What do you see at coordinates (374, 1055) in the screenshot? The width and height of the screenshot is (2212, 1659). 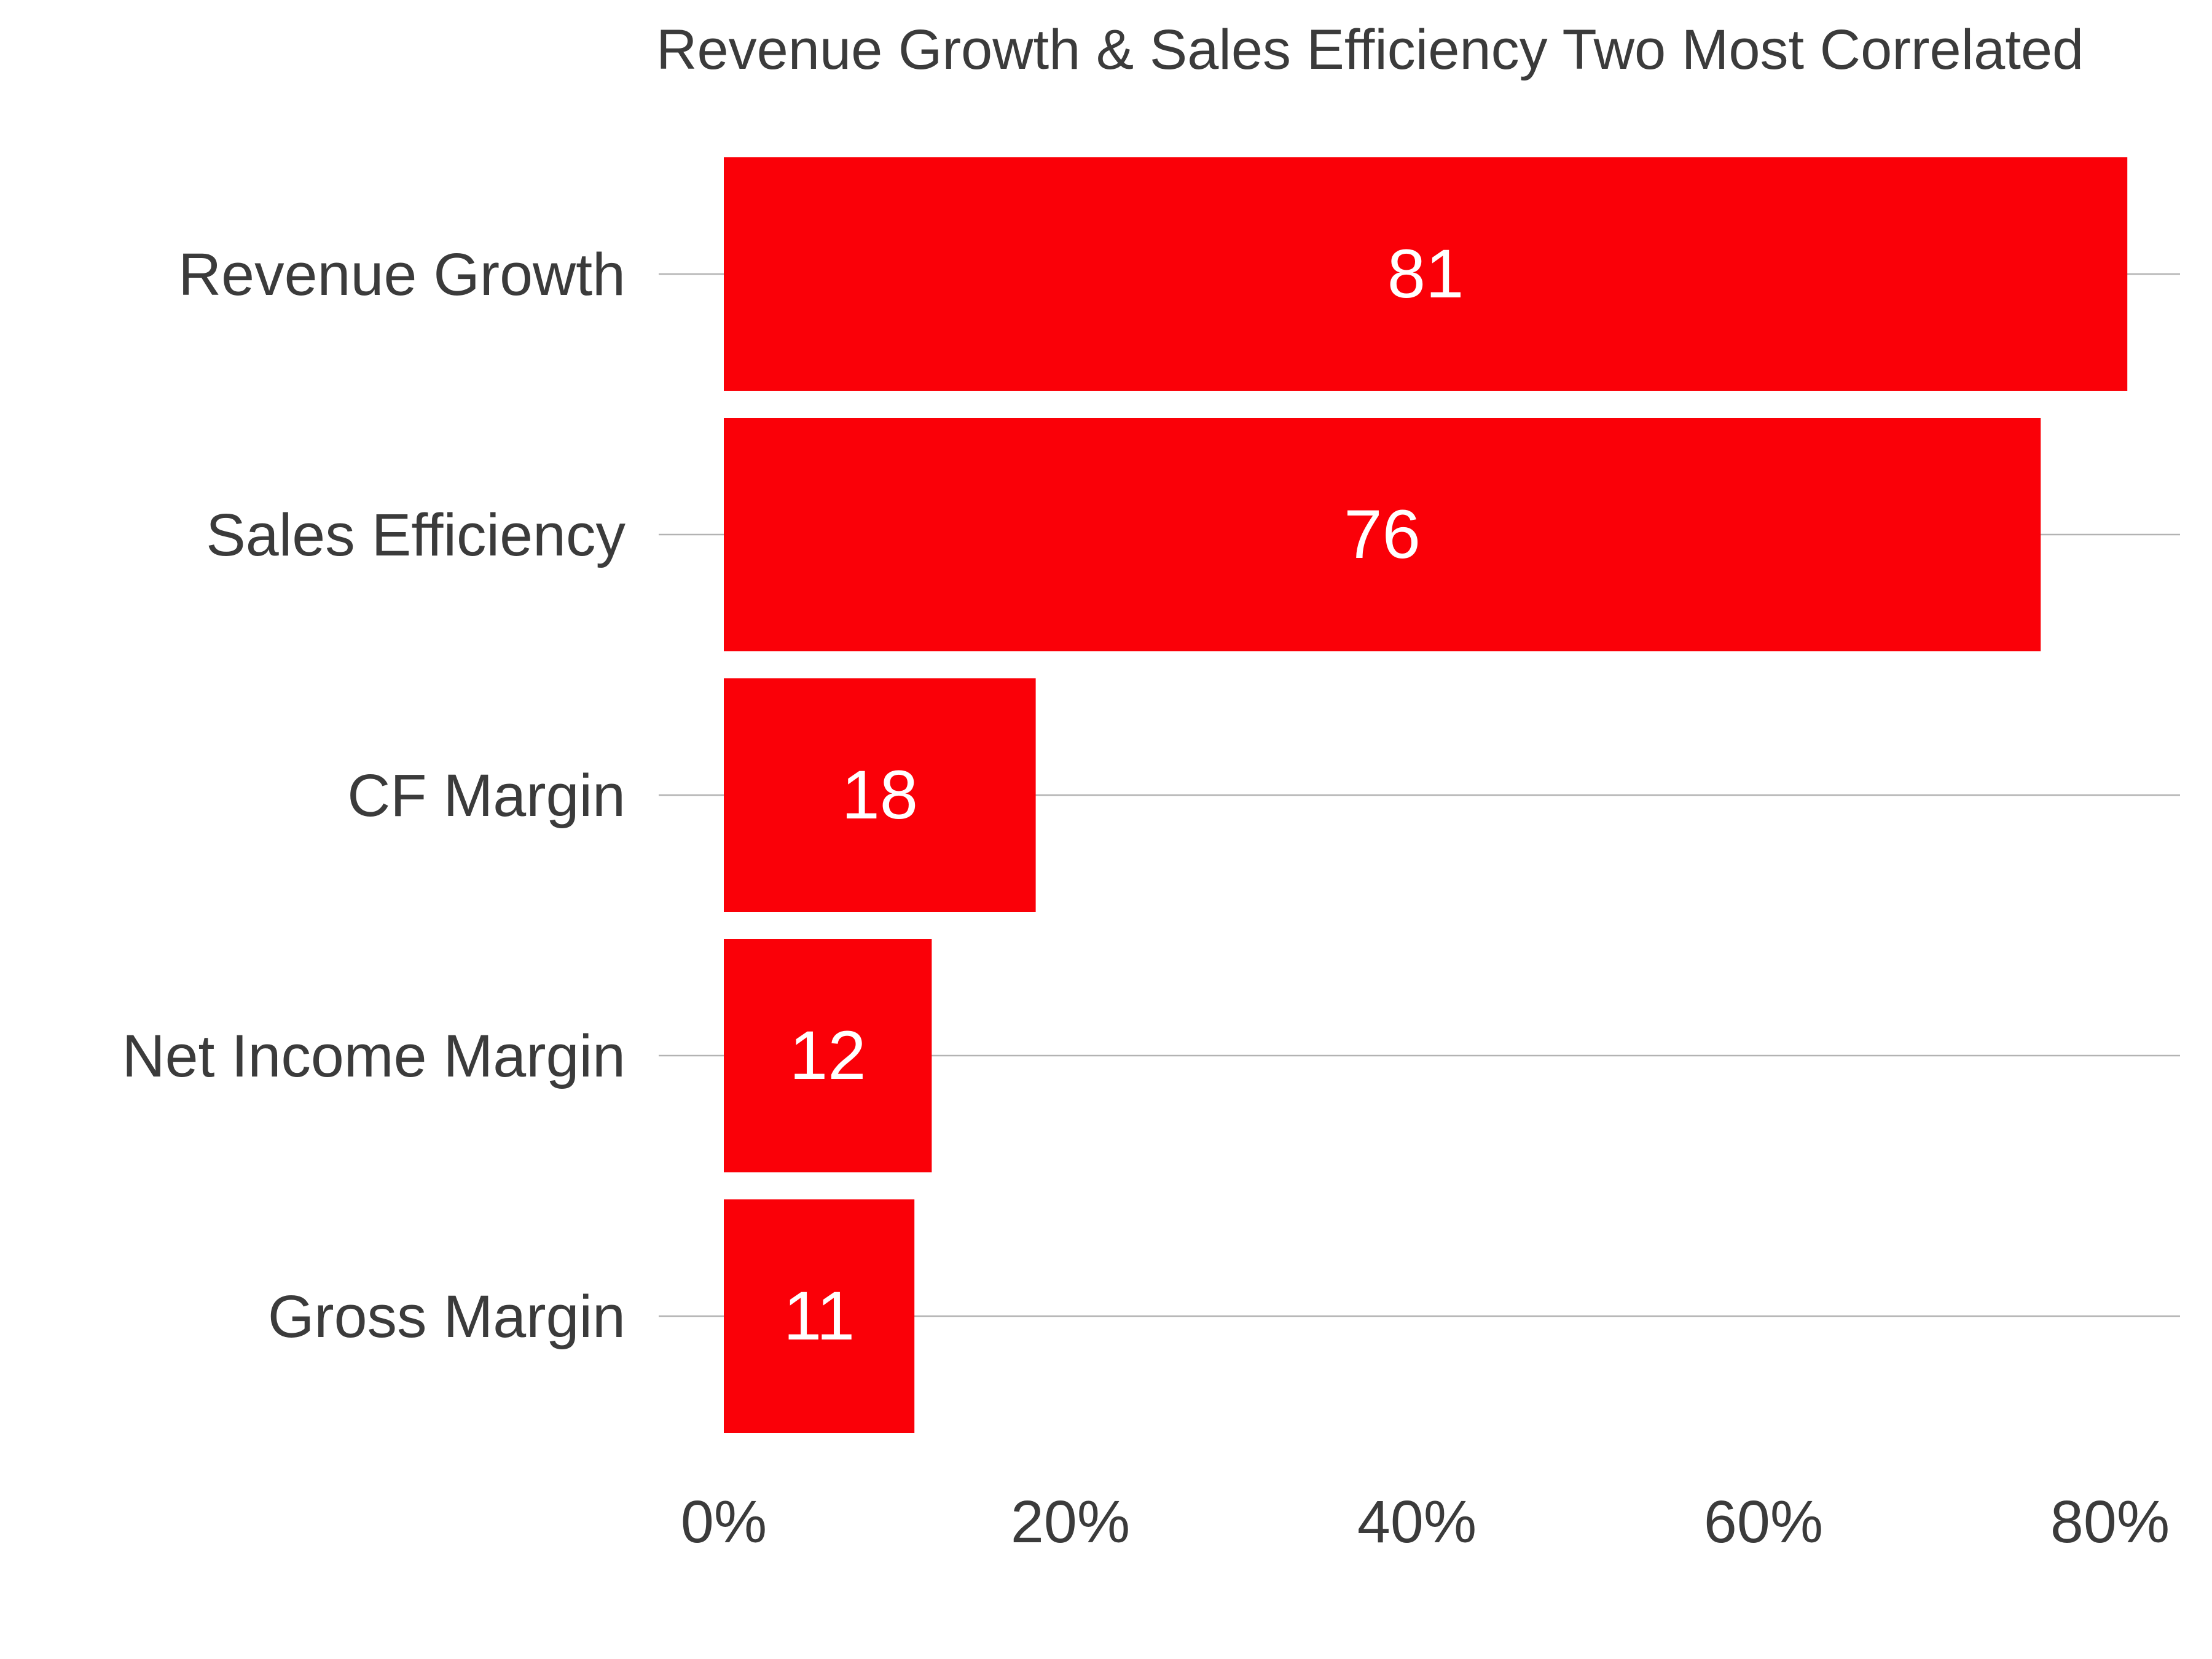 I see `category-label: Net Income Margin` at bounding box center [374, 1055].